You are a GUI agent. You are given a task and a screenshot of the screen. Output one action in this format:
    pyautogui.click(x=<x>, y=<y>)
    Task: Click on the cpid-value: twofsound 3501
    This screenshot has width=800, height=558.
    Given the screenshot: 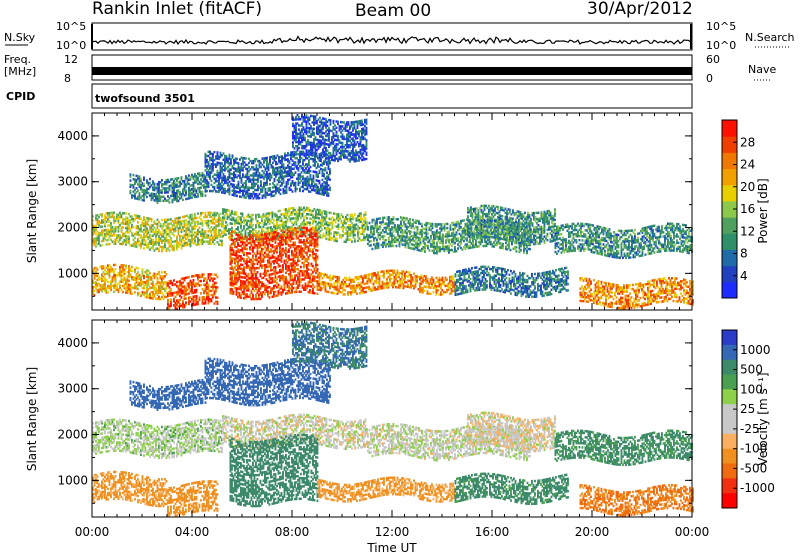 What is the action you would take?
    pyautogui.click(x=145, y=98)
    